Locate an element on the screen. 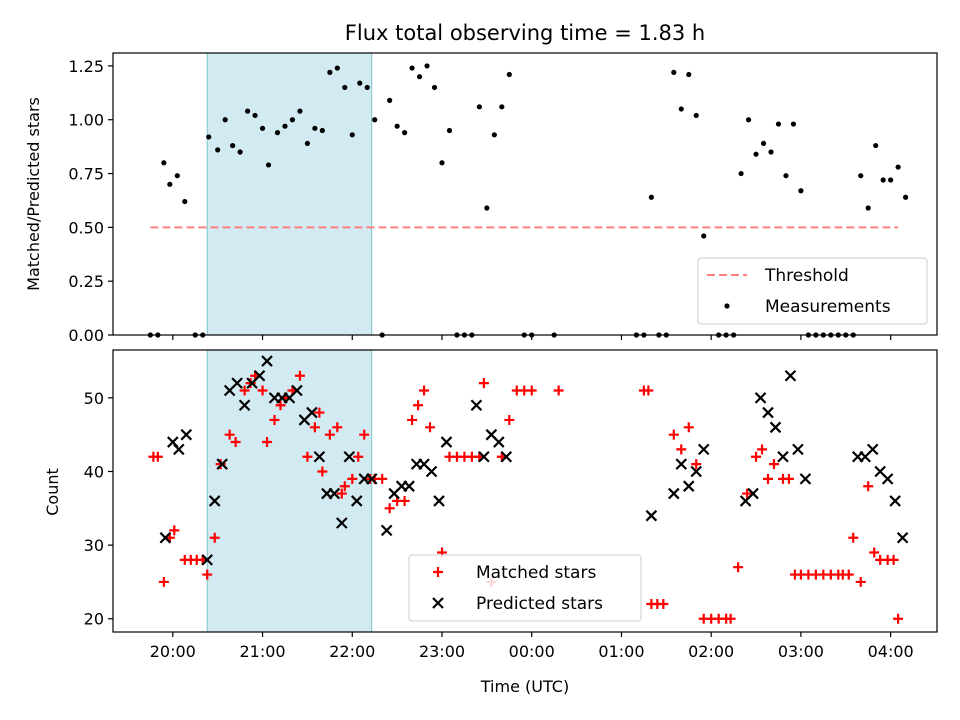 The height and width of the screenshot is (720, 960). legend-threshold-label: Threshold is located at coordinates (806, 276).